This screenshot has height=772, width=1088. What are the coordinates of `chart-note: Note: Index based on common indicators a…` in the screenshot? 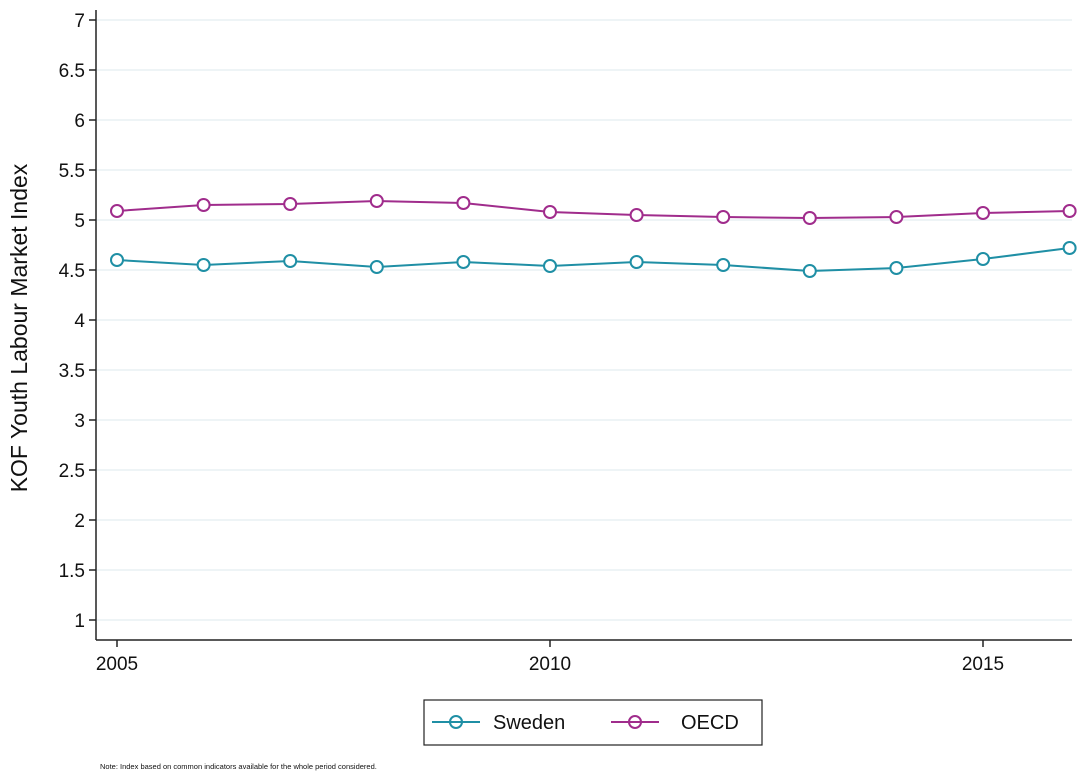 It's located at (238, 766).